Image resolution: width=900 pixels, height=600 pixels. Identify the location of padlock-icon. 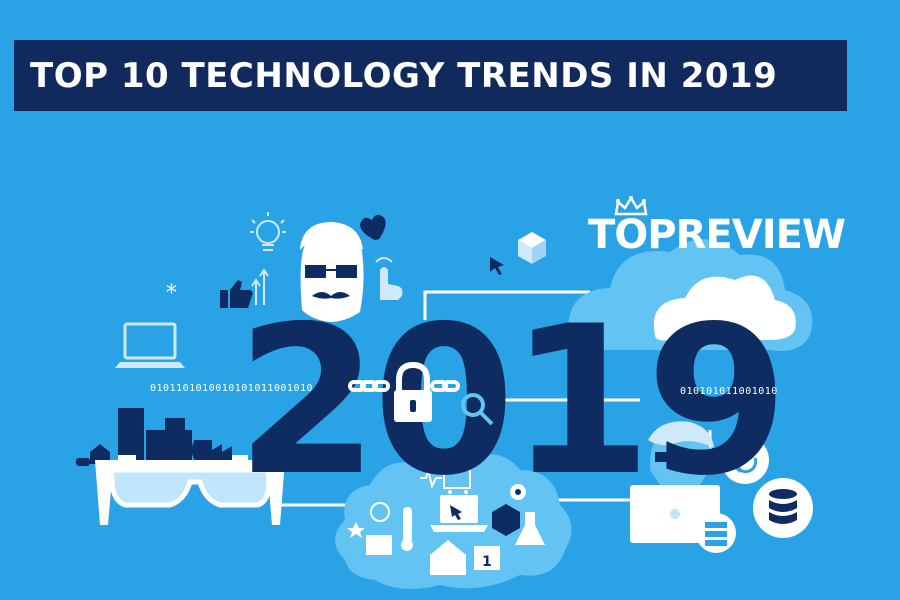
(413, 391).